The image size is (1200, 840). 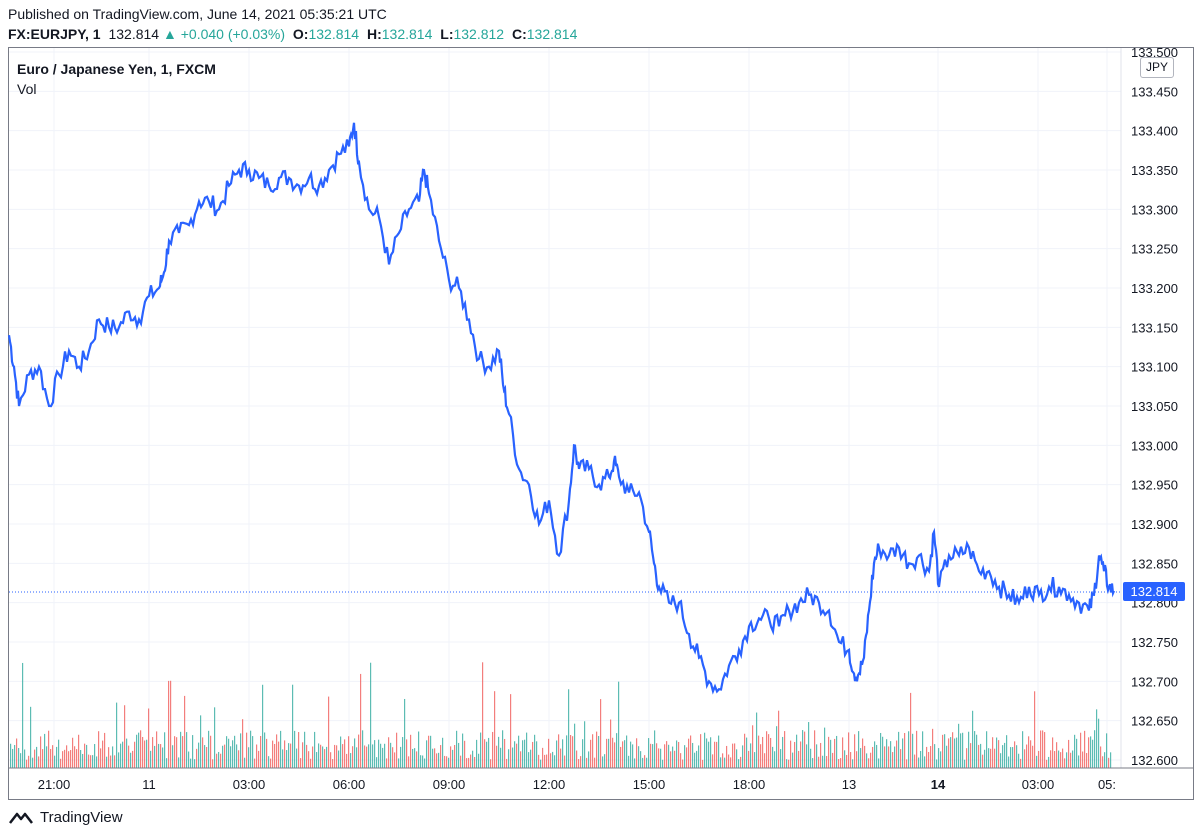 I want to click on x-tick-label: 03:00, so click(x=249, y=784).